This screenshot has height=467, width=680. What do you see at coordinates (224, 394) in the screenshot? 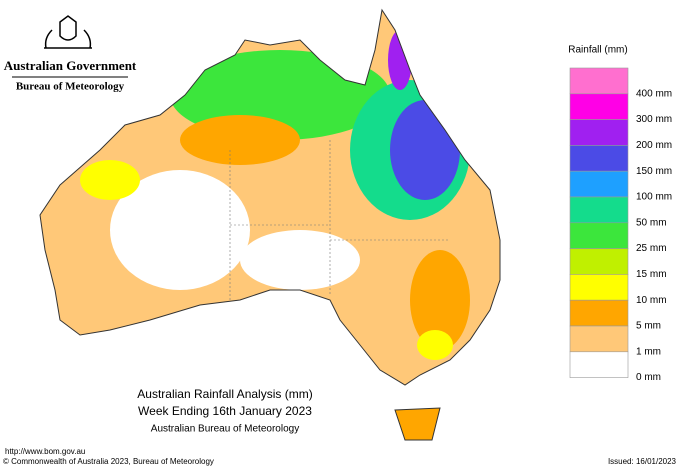
I see `map-title: Australian Rainfall Analysis (mm)` at bounding box center [224, 394].